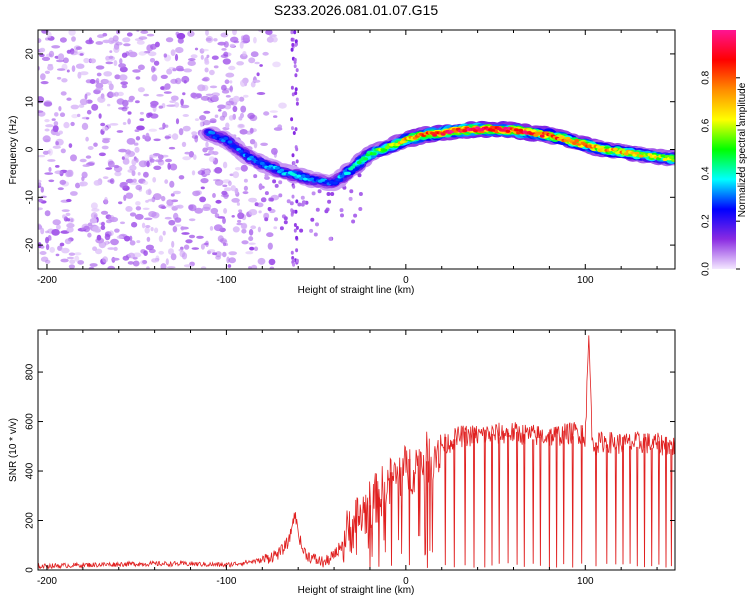 This screenshot has height=605, width=750. Describe the element at coordinates (706, 221) in the screenshot. I see `colorbar-tick-label: 0.2` at that location.